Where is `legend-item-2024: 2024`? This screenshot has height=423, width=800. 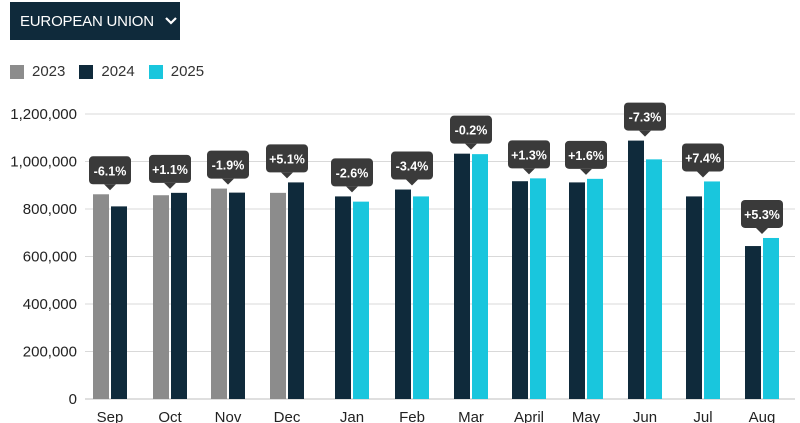 legend-item-2024: 2024 is located at coordinates (107, 71).